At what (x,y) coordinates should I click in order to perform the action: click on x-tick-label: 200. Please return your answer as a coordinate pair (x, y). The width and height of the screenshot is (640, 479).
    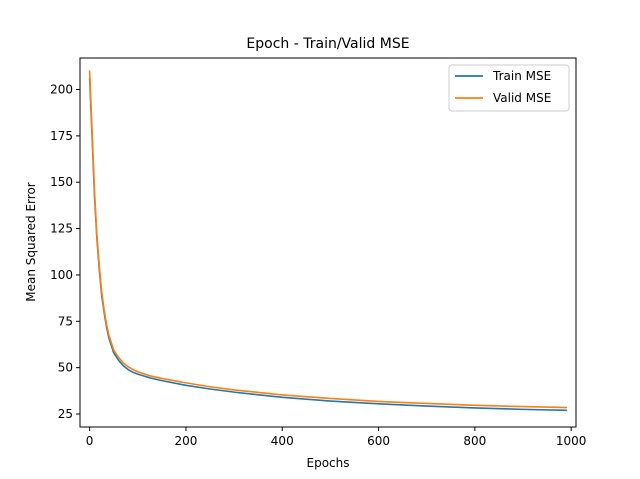
    Looking at the image, I should click on (185, 441).